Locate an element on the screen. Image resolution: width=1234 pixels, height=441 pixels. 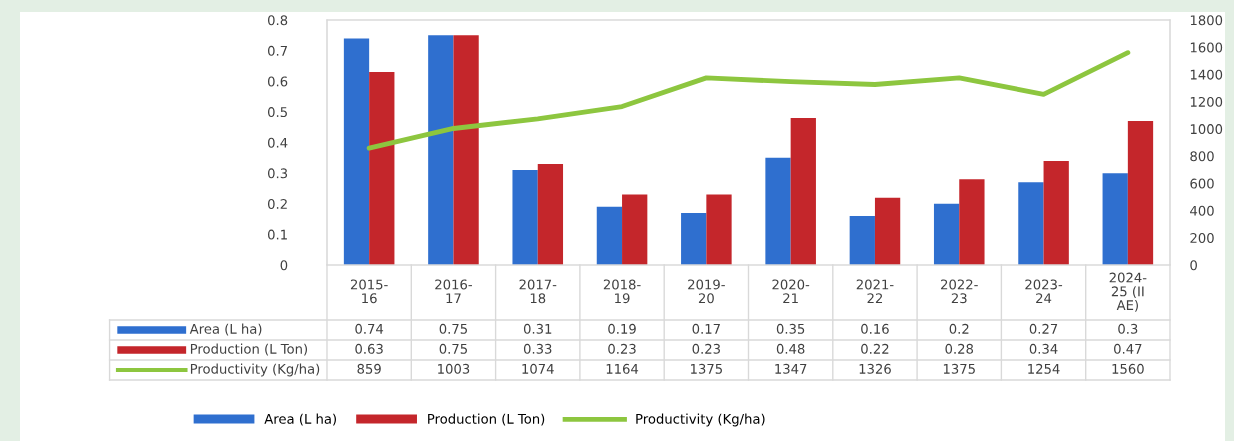
data-label: 0.63 is located at coordinates (369, 348).